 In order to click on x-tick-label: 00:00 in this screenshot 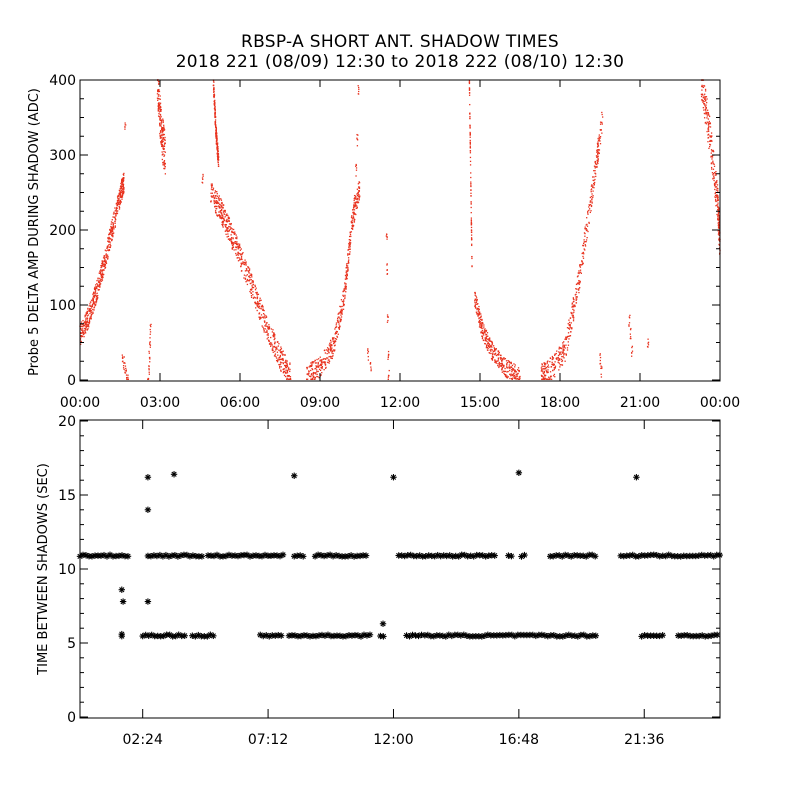, I will do `click(80, 403)`.